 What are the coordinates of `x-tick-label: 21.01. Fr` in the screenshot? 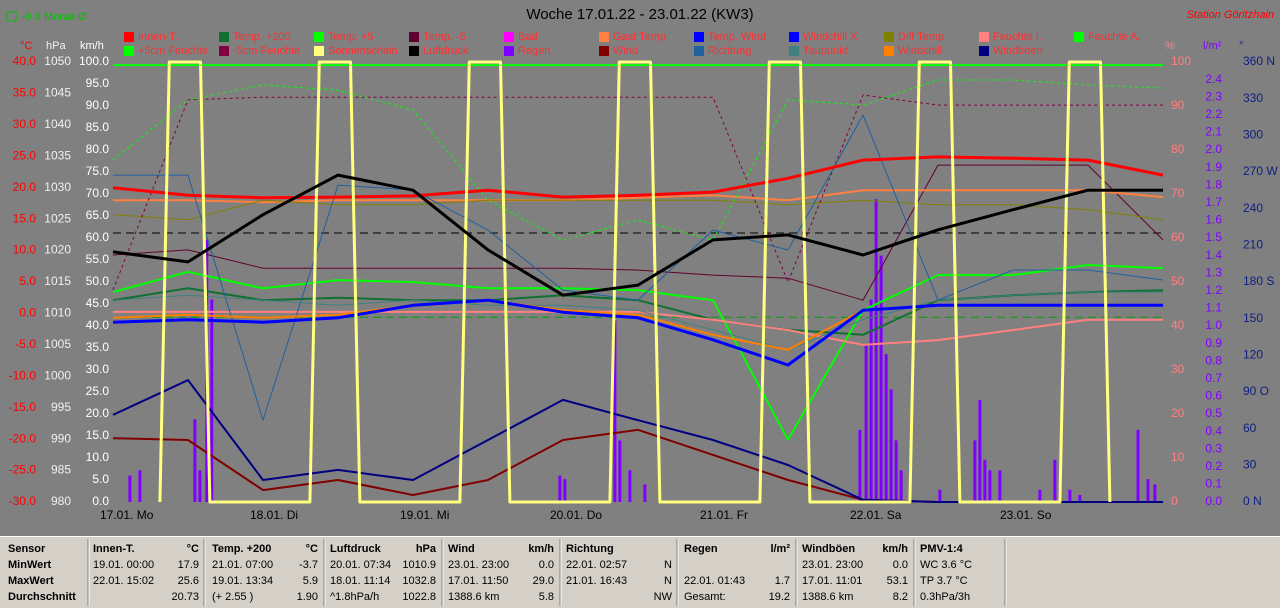 It's located at (724, 515).